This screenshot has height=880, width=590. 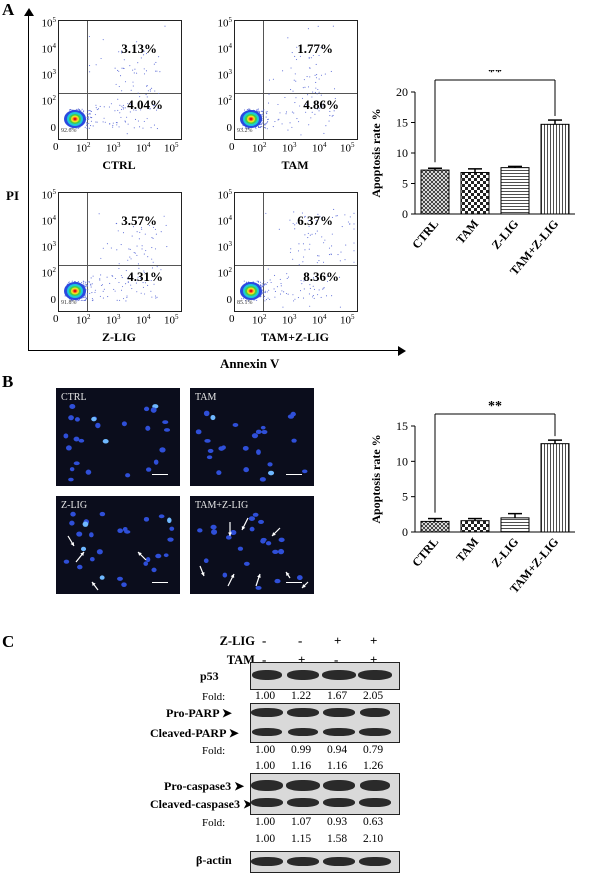 What do you see at coordinates (373, 696) in the screenshot?
I see `fold-value: 2.05` at bounding box center [373, 696].